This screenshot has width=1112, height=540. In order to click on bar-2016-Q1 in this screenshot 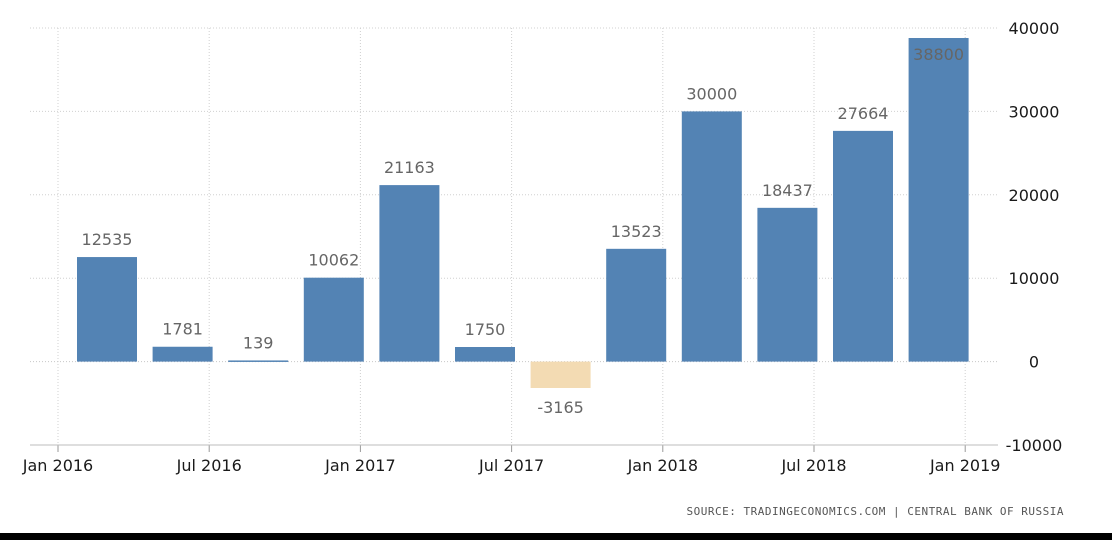, I will do `click(107, 309)`.